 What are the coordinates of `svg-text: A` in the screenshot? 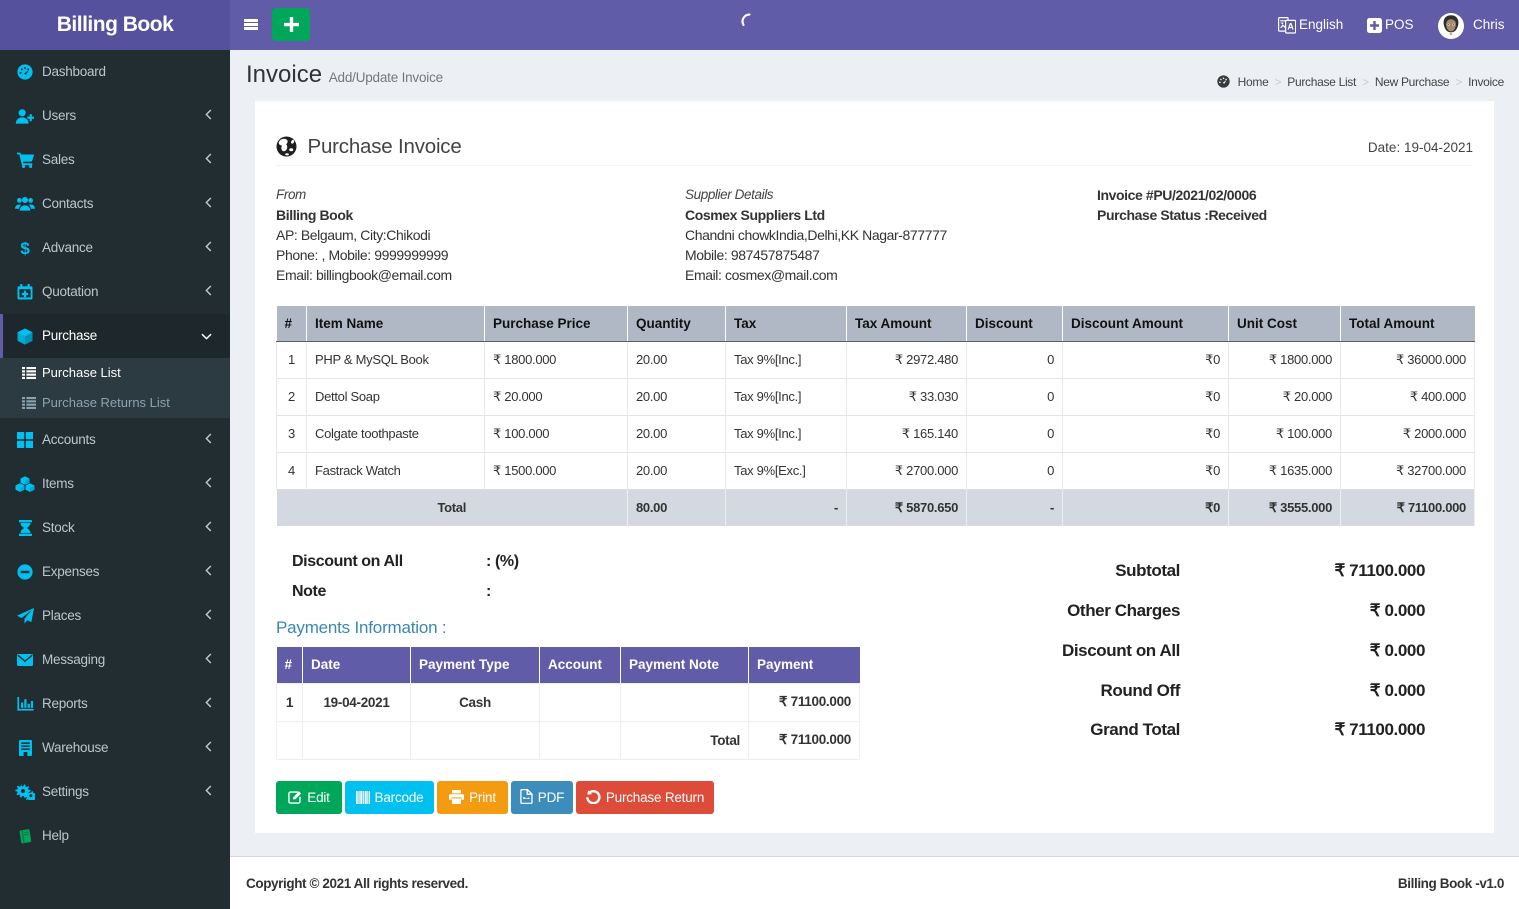 It's located at (1290, 27).